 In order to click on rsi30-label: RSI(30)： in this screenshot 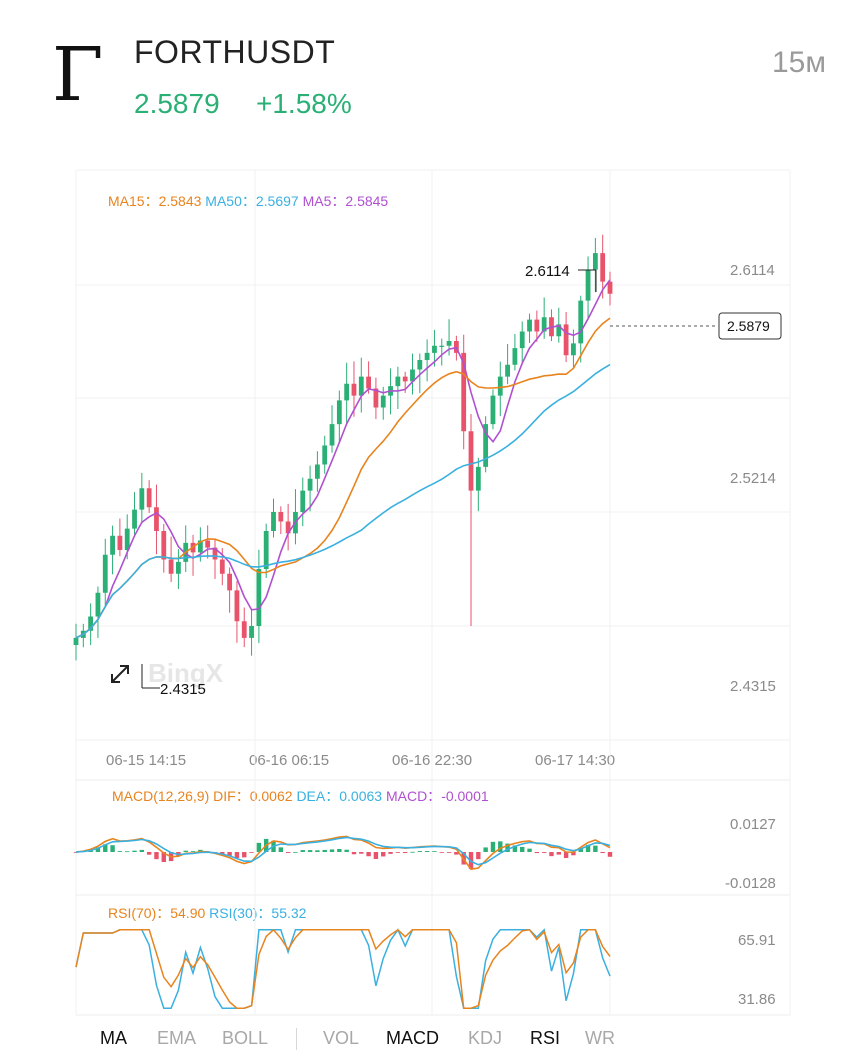, I will do `click(240, 913)`.